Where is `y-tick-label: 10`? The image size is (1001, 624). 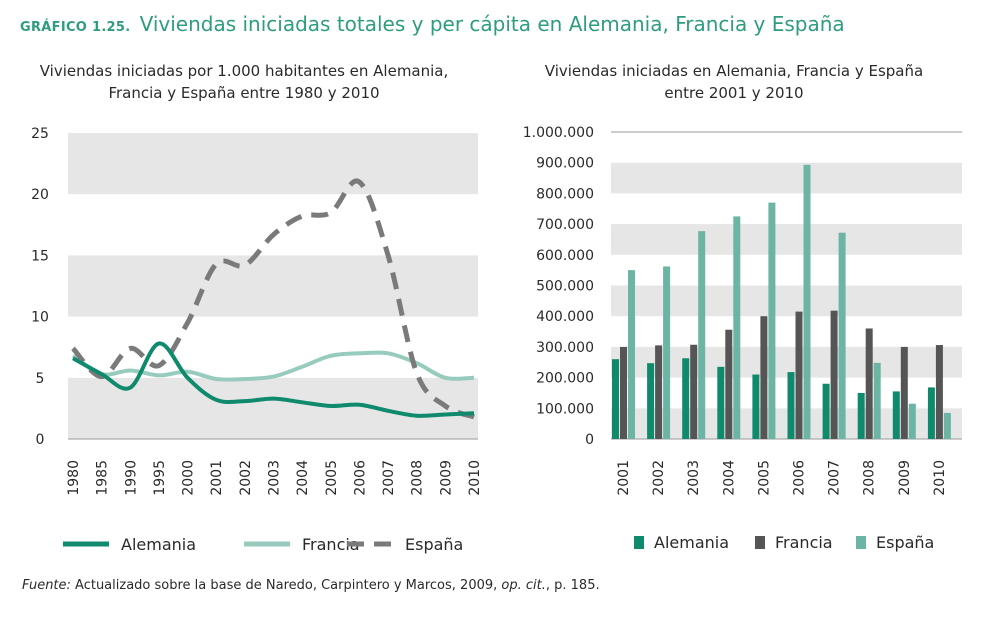 y-tick-label: 10 is located at coordinates (40, 318).